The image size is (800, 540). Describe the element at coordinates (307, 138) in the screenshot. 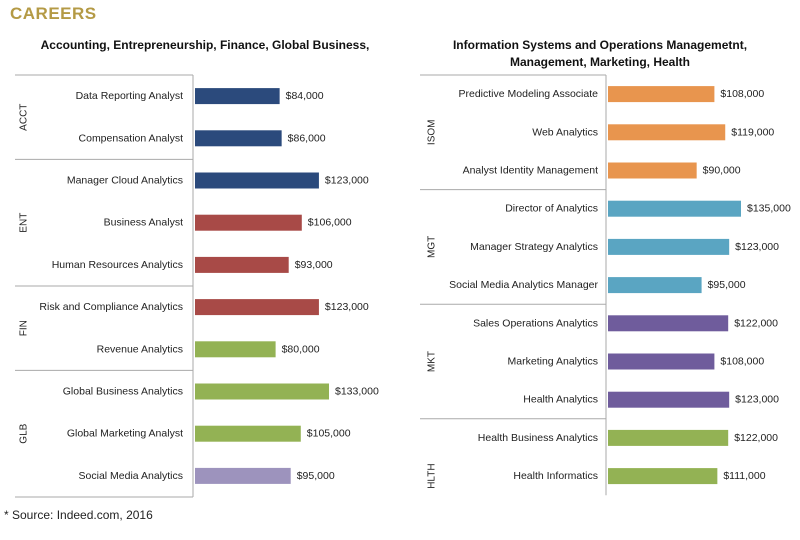

I see `value-label: $86,000` at that location.